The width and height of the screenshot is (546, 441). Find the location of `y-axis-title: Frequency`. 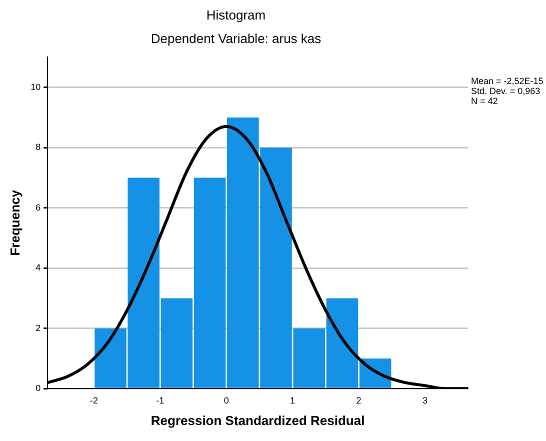

y-axis-title: Frequency is located at coordinates (14, 222).